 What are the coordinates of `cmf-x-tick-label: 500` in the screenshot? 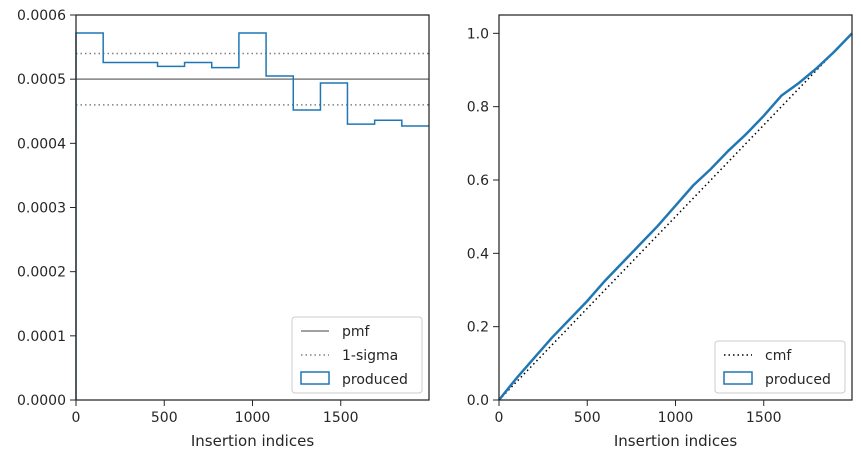 It's located at (587, 418).